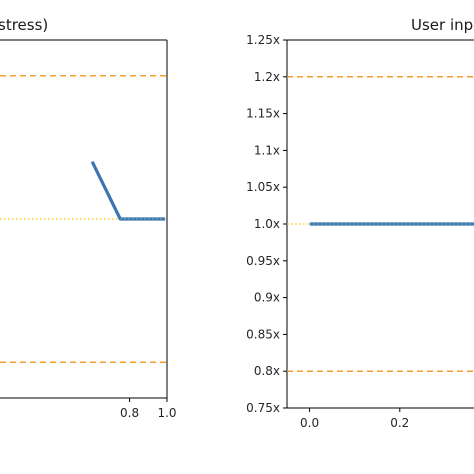 The image size is (474, 474). Describe the element at coordinates (263, 114) in the screenshot. I see `y-tick-label: 1.15x` at that location.